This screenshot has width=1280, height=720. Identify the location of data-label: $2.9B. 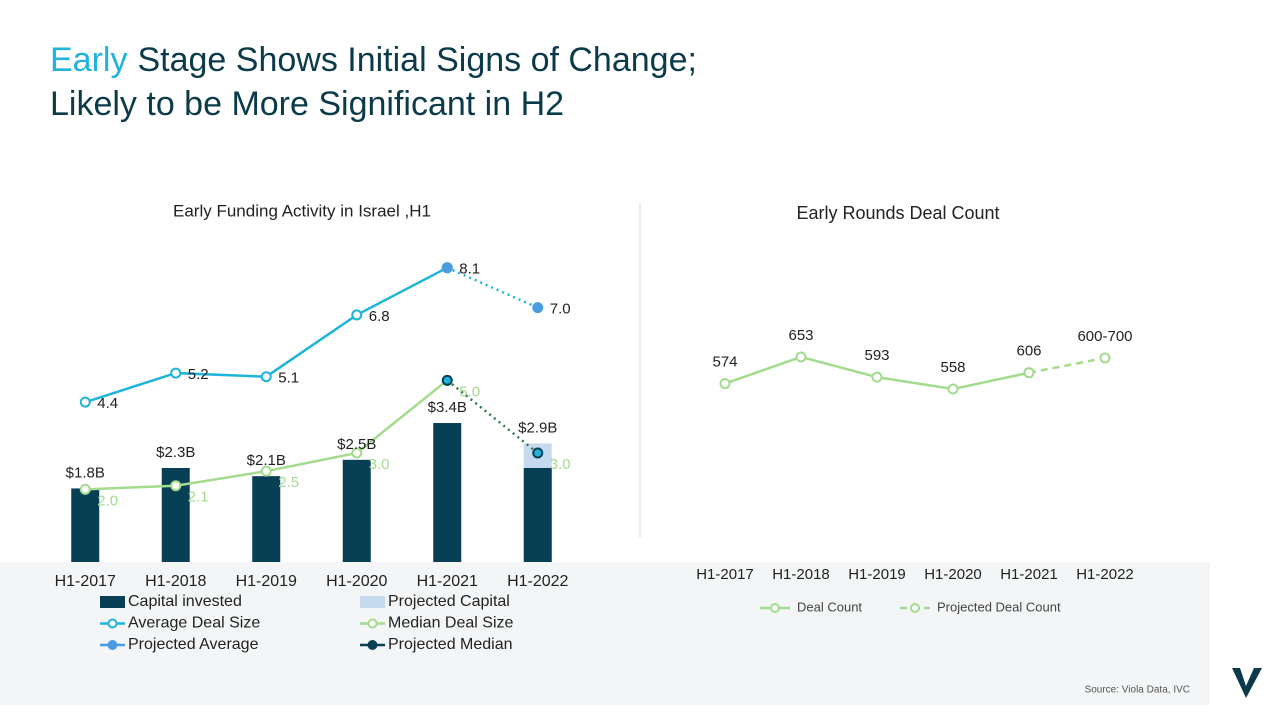
(537, 427).